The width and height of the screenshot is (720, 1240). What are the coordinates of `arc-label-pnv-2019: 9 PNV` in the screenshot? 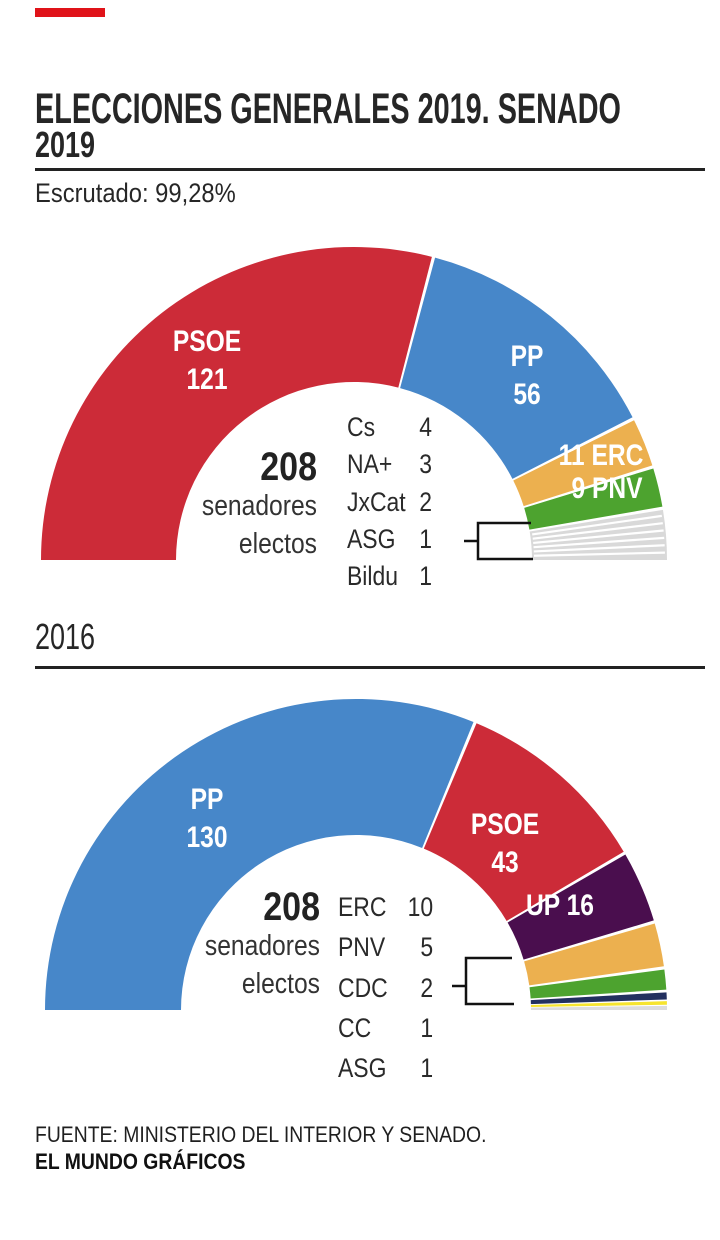 It's located at (607, 489).